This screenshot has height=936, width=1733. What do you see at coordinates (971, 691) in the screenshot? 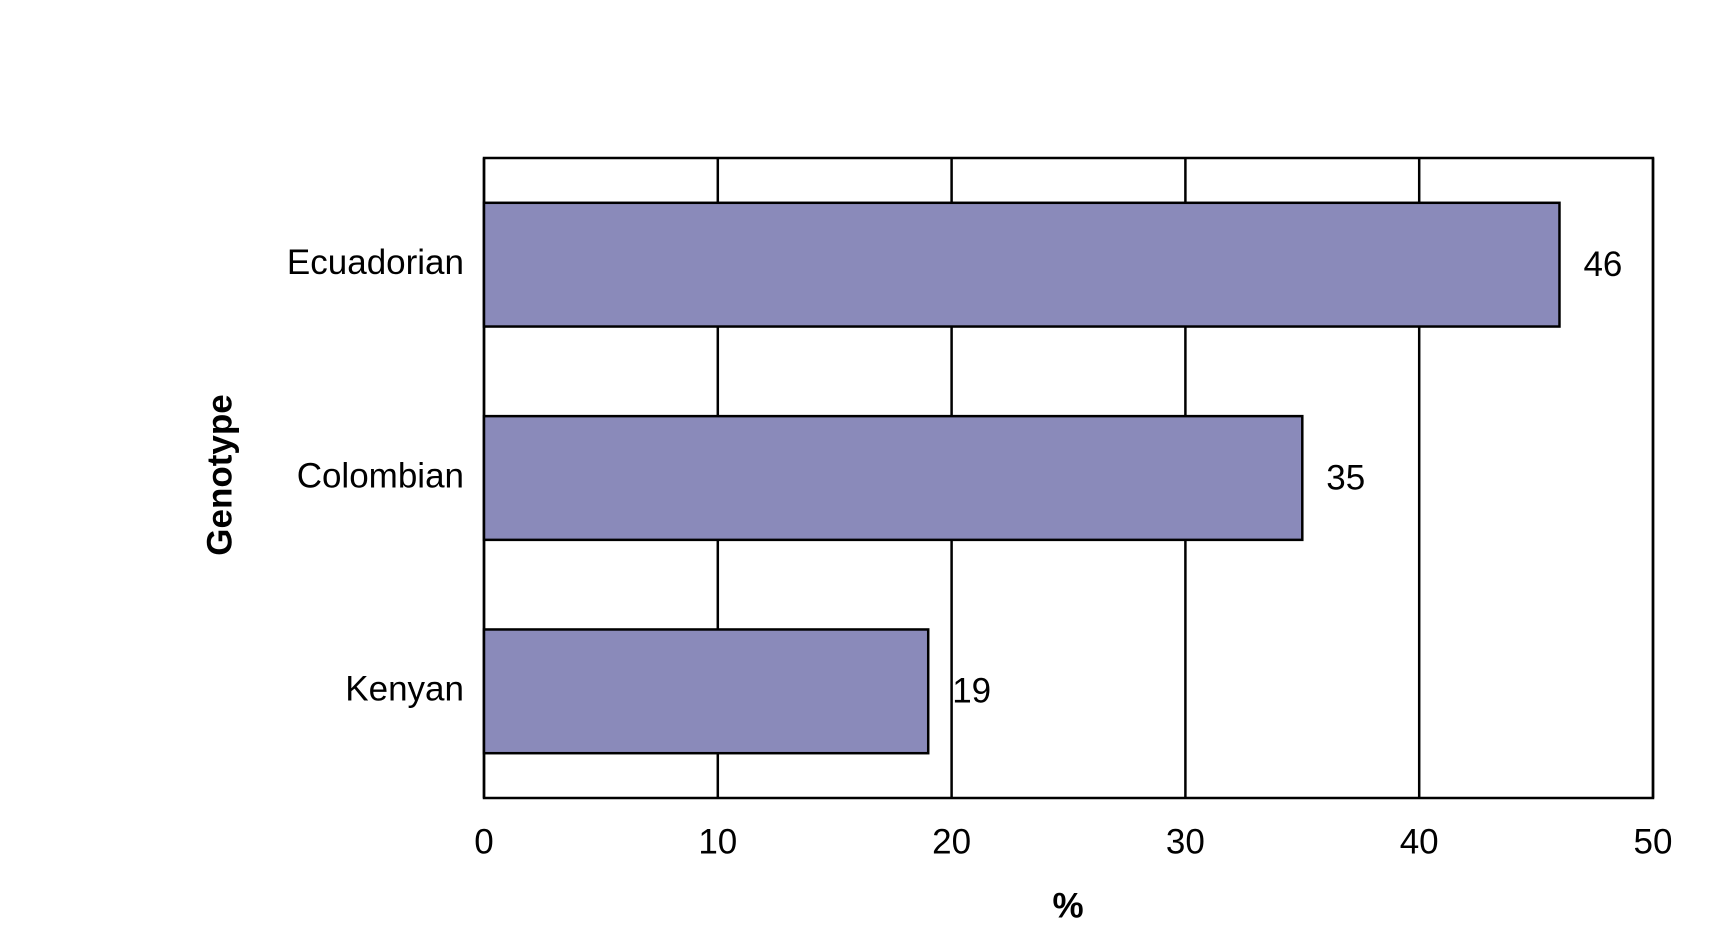
I see `value-label: 19` at bounding box center [971, 691].